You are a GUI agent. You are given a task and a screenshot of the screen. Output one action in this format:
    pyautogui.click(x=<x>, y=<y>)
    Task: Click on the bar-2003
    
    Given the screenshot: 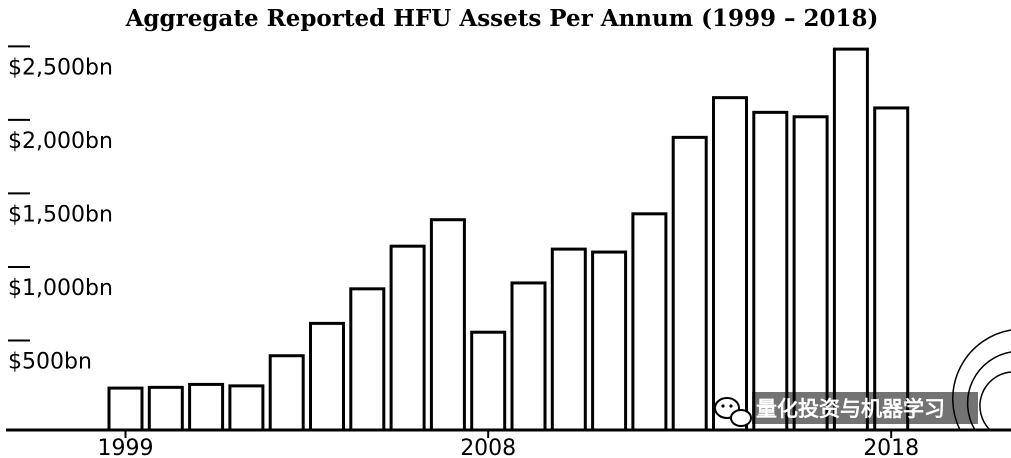 What is the action you would take?
    pyautogui.click(x=286, y=393)
    